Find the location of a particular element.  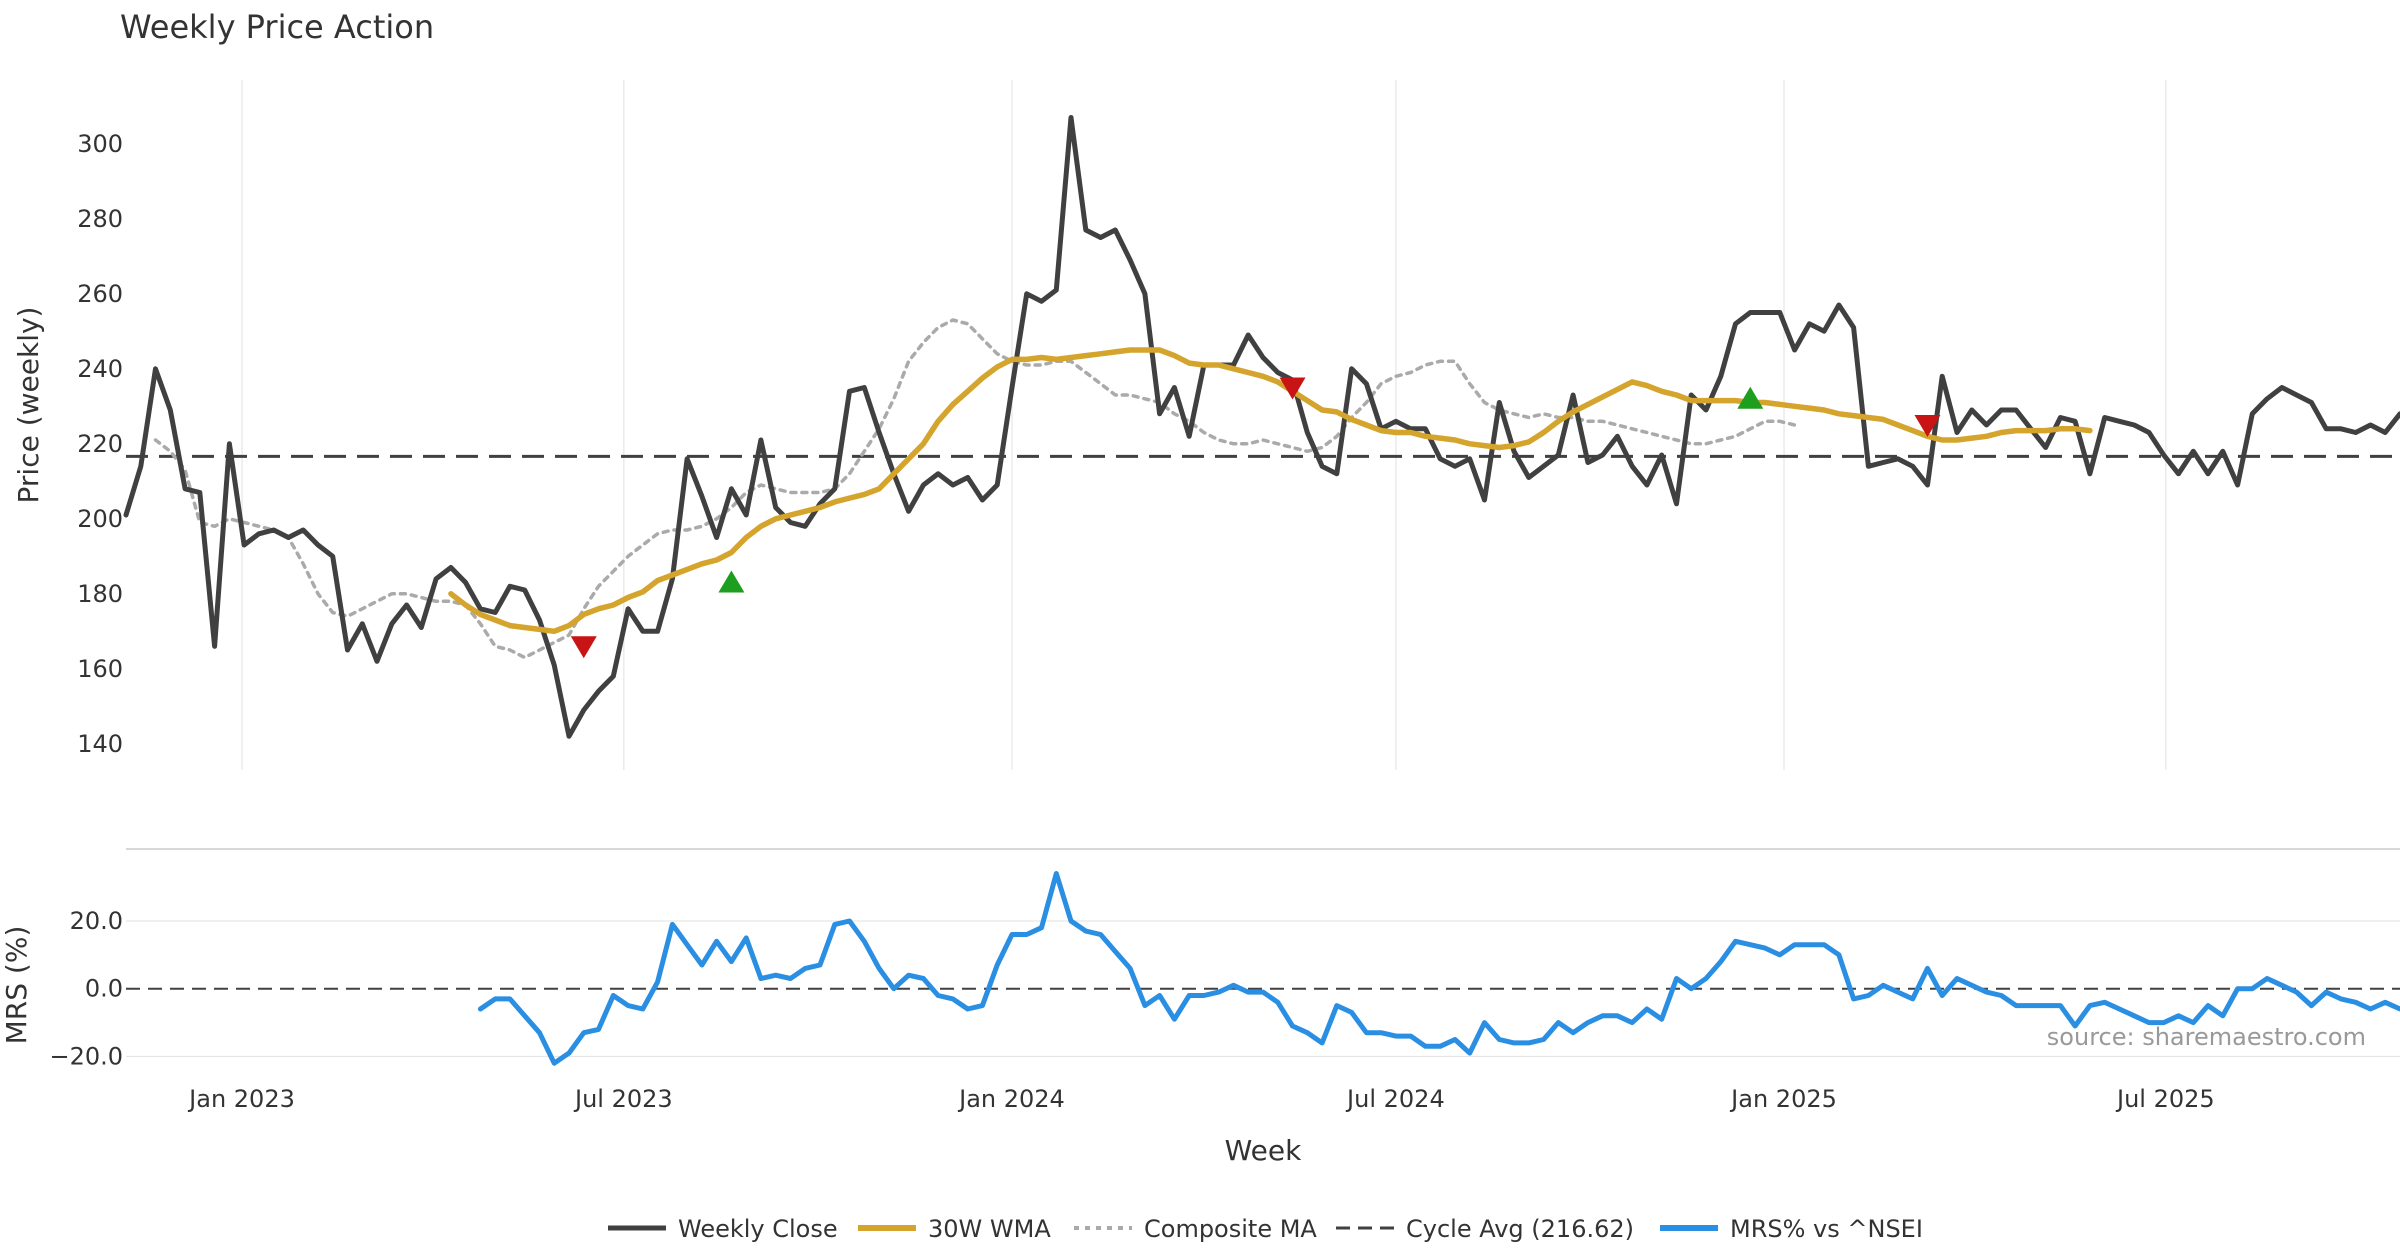

legend-label: 30W WMA is located at coordinates (989, 1229).